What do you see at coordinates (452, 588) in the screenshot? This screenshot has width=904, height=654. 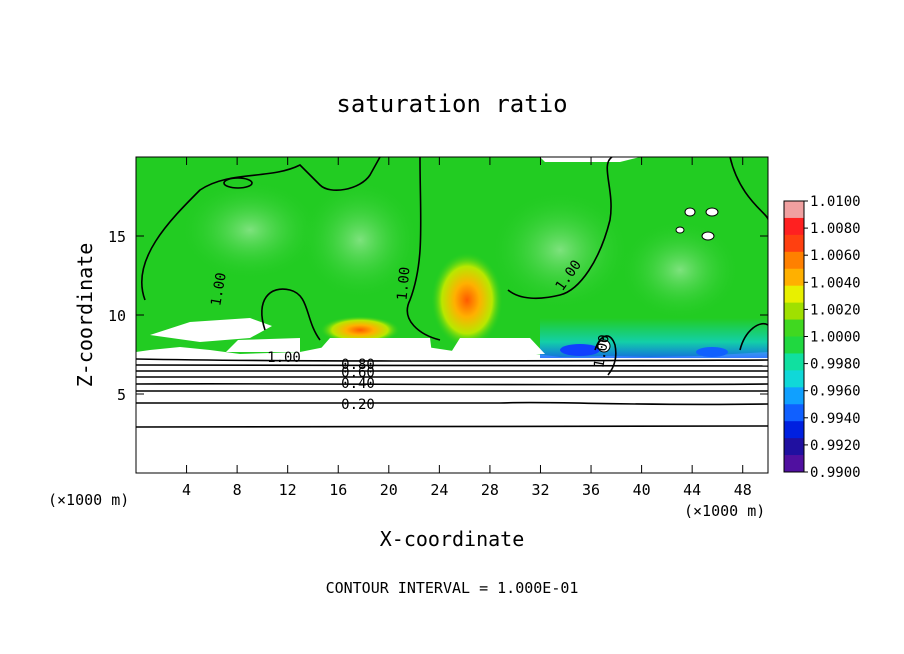 I see `contour-interval: CONTOUR INTERVAL = 1.000E-01` at bounding box center [452, 588].